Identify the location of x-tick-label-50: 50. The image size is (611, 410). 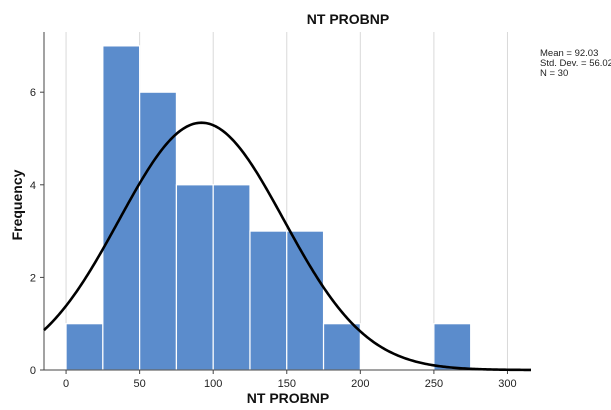
(140, 384).